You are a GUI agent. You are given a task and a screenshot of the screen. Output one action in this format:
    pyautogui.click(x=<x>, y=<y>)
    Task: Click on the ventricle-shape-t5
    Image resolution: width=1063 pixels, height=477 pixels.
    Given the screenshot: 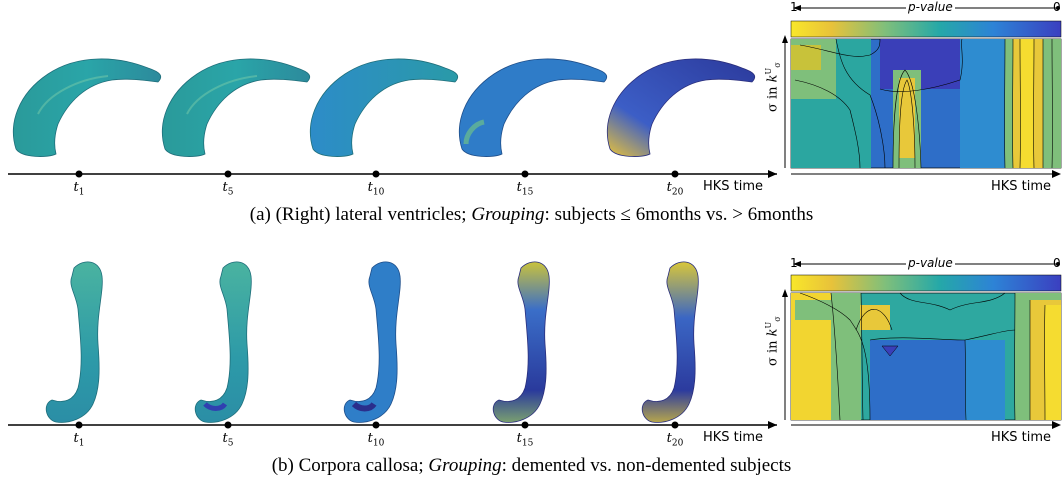 What is the action you would take?
    pyautogui.click(x=236, y=107)
    